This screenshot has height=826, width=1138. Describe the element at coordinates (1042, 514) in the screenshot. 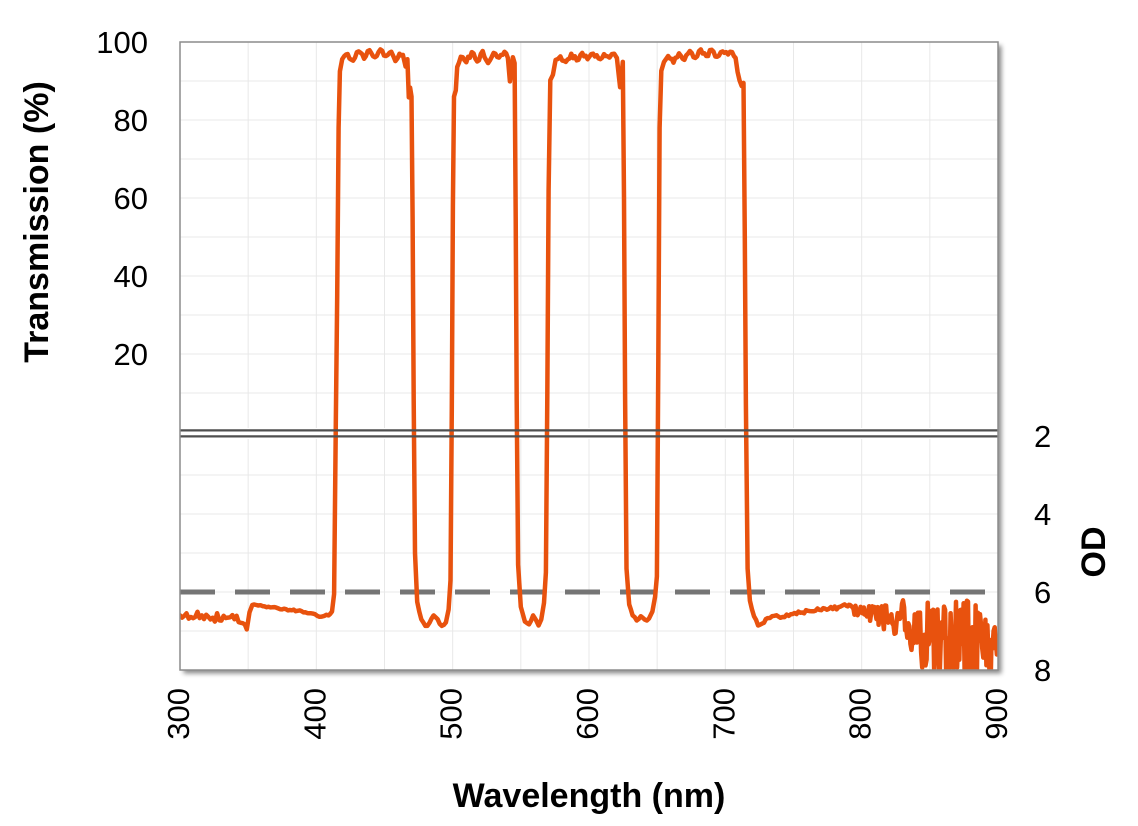

I see `y-right-tick-label: 4` at that location.